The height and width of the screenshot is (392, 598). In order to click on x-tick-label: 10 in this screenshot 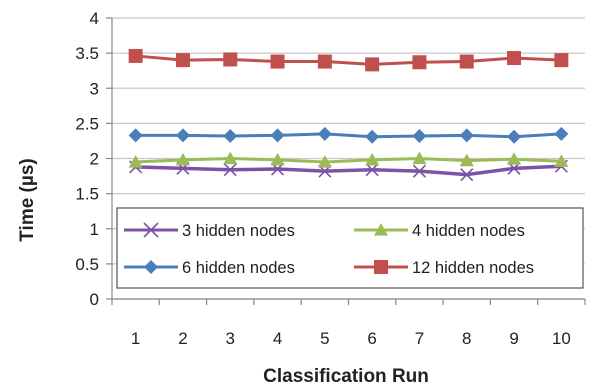, I will do `click(561, 338)`.